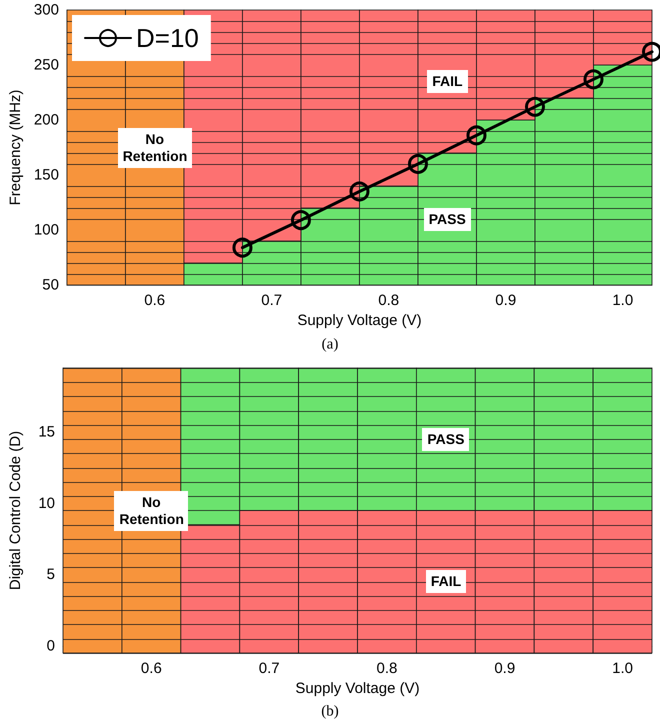 Image resolution: width=660 pixels, height=724 pixels. Describe the element at coordinates (50, 645) in the screenshot. I see `y-tick-label: 0` at that location.